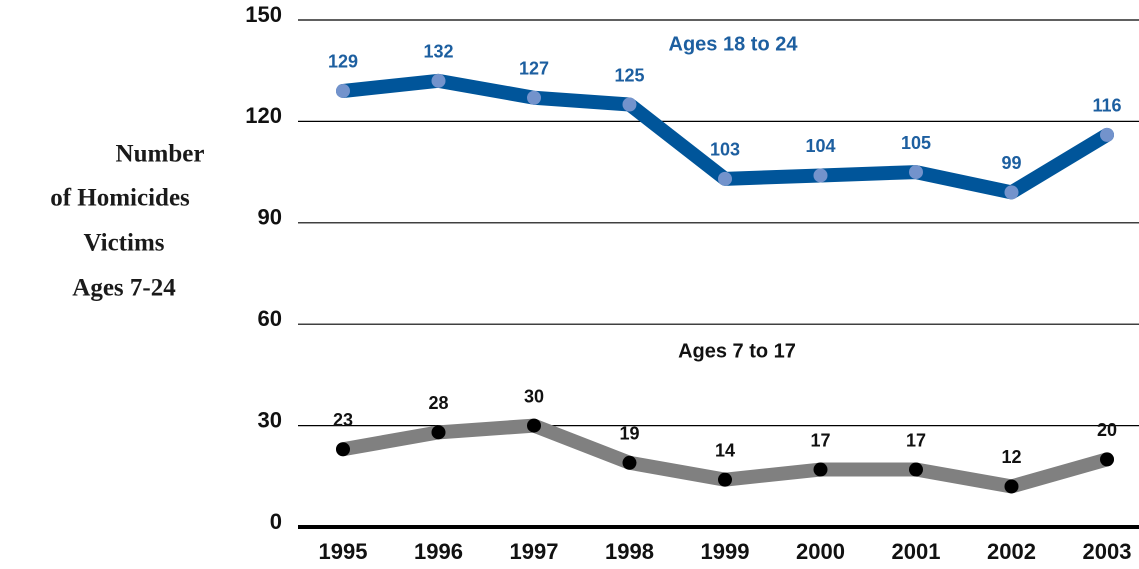 The width and height of the screenshot is (1139, 569). What do you see at coordinates (916, 551) in the screenshot?
I see `x-tick-label: 2001` at bounding box center [916, 551].